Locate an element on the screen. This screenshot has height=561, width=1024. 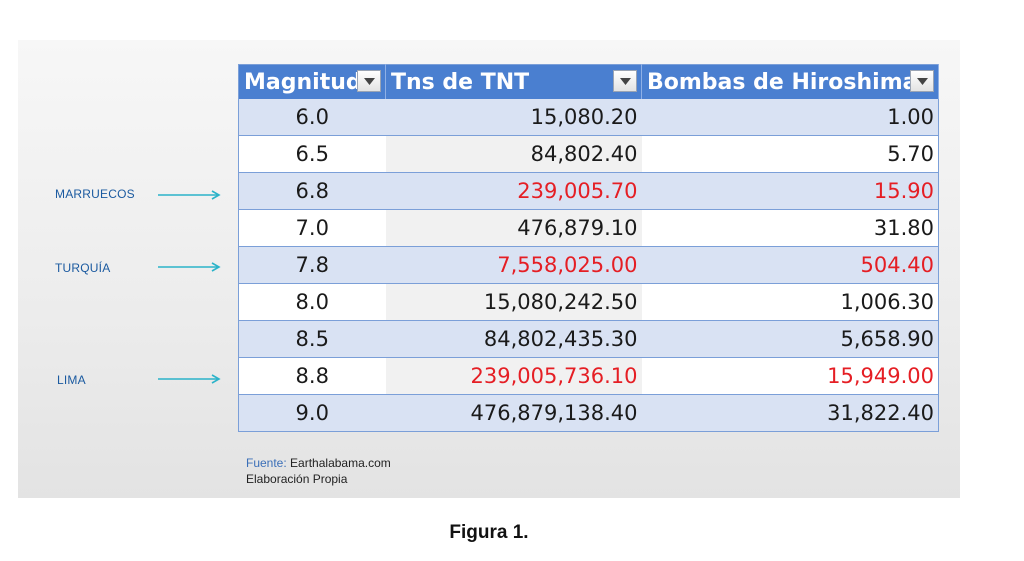
table-header-row: Magnitud Tns de TNT Bombas de Hiroshima is located at coordinates (588, 81).